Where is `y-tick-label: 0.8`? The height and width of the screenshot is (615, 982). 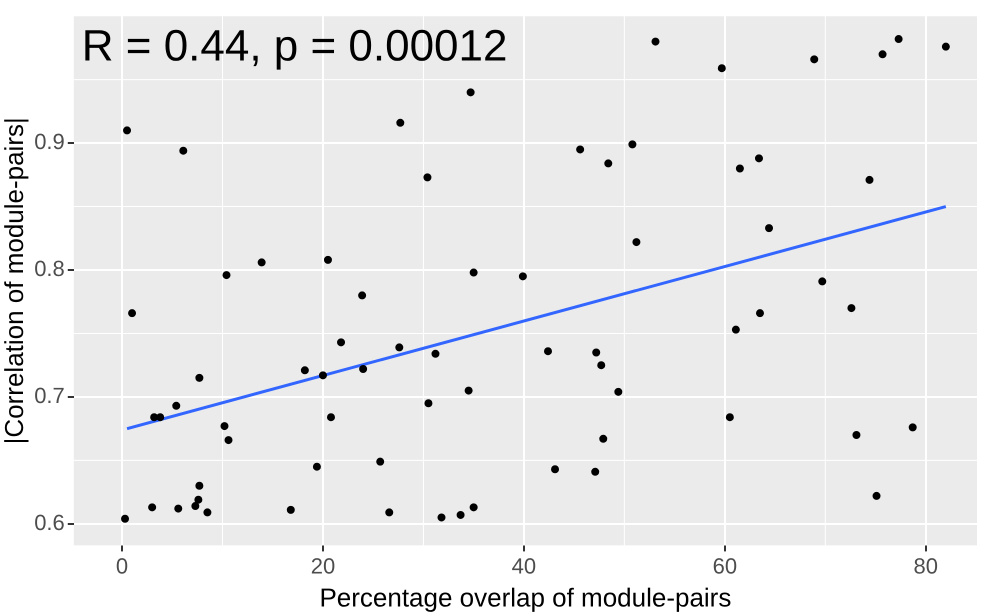 y-tick-label: 0.8 is located at coordinates (49, 269).